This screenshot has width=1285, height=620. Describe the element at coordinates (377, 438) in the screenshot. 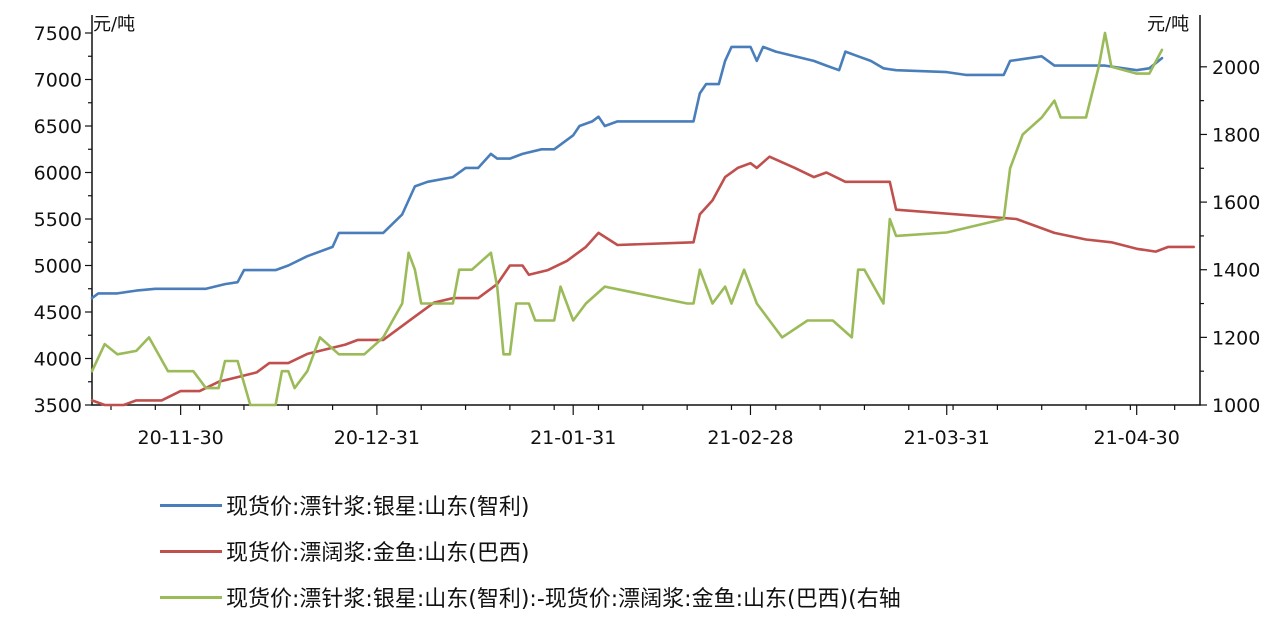

I see `x-axis-tick-label: 20-12-31` at that location.